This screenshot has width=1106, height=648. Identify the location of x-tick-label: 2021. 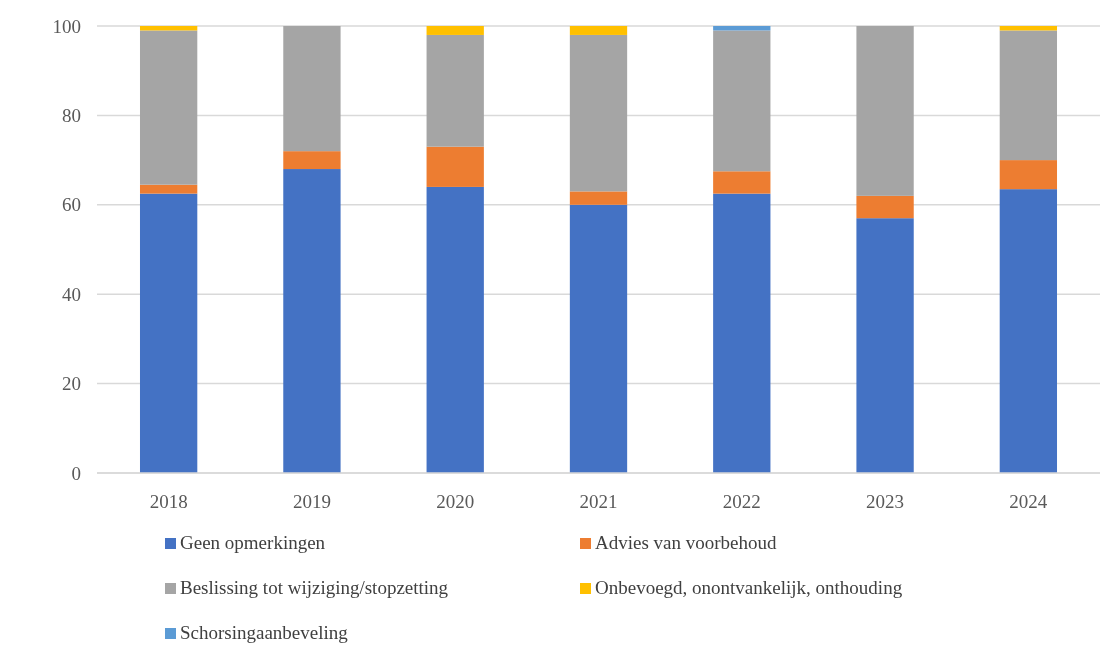
(598, 501).